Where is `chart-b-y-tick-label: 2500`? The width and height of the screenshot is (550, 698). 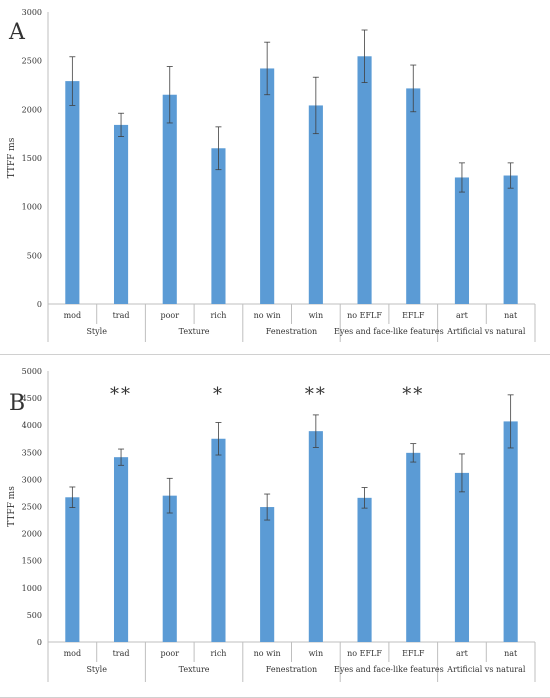 chart-b-y-tick-label: 2500 is located at coordinates (32, 507).